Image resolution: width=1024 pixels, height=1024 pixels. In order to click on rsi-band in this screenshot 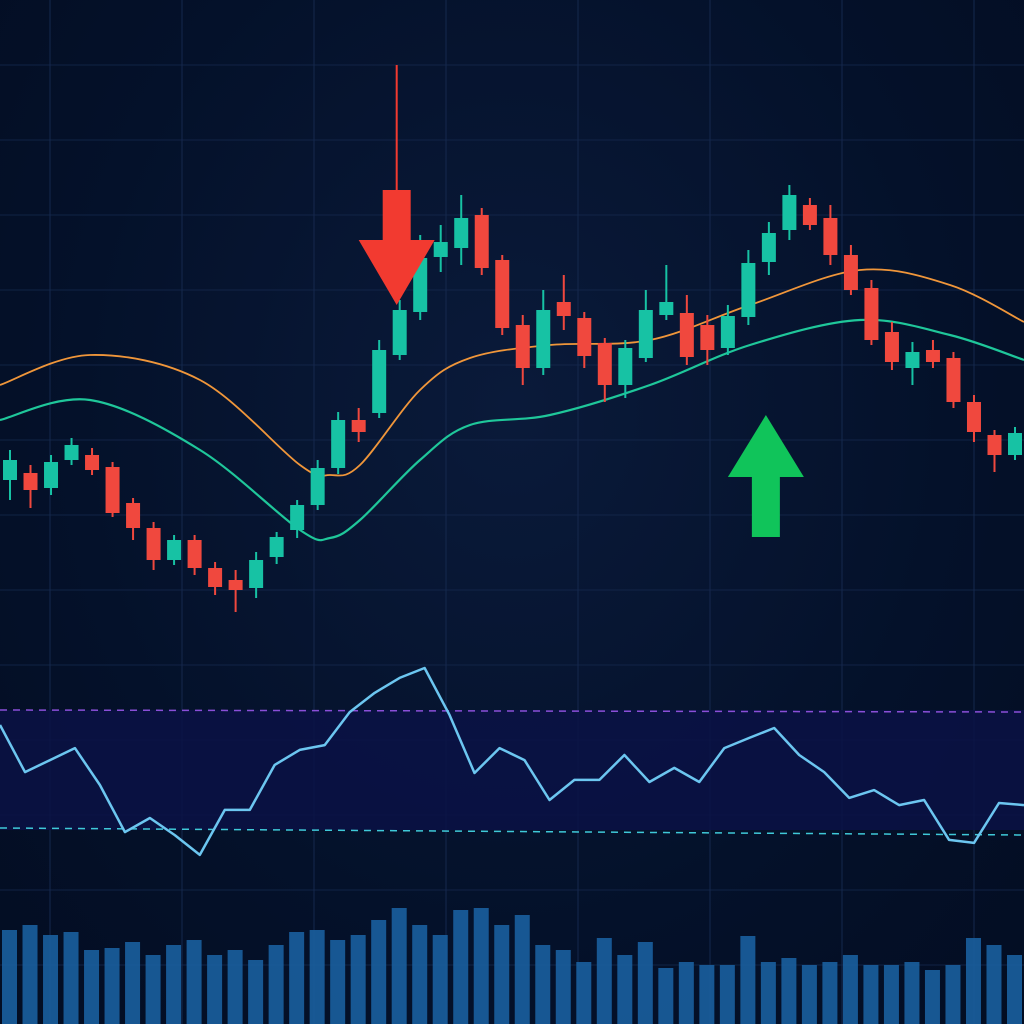, I will do `click(512, 770)`.